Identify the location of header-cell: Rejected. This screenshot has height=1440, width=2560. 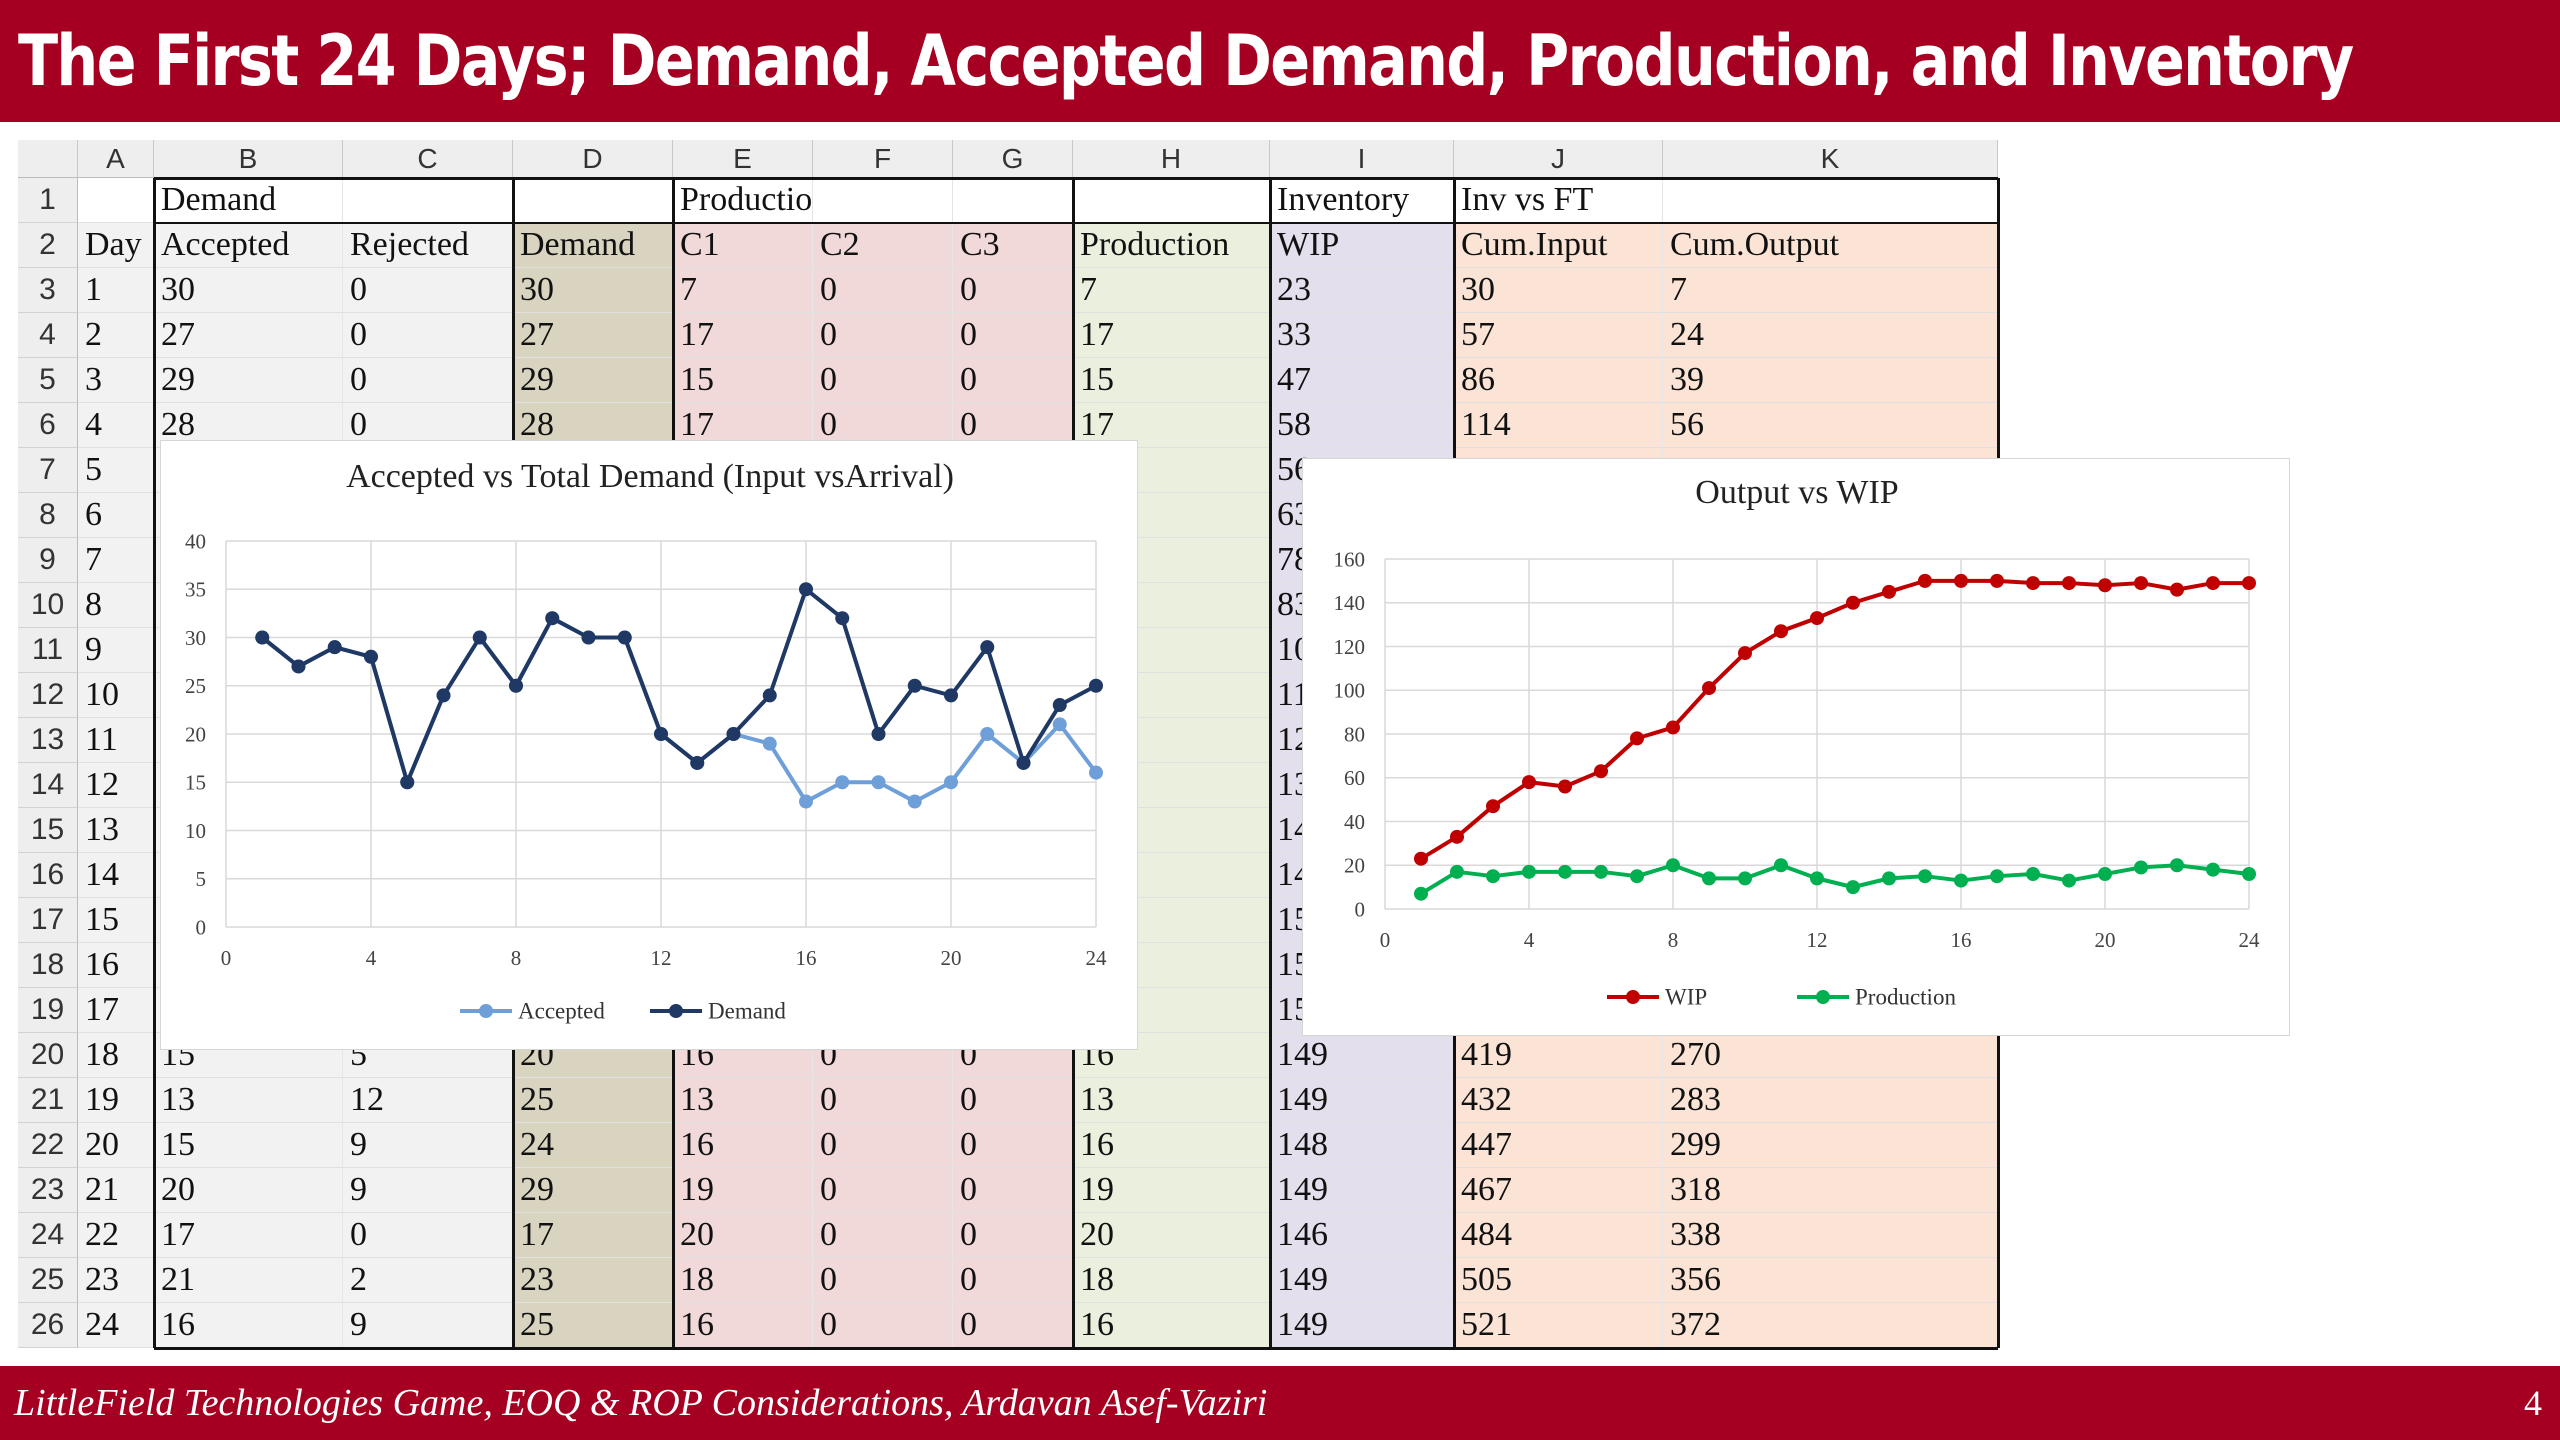
(428, 245).